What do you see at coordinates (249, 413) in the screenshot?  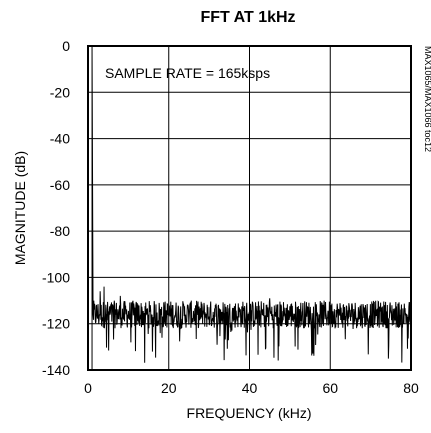 I see `x-axis-label: FREQUENCY (kHz)` at bounding box center [249, 413].